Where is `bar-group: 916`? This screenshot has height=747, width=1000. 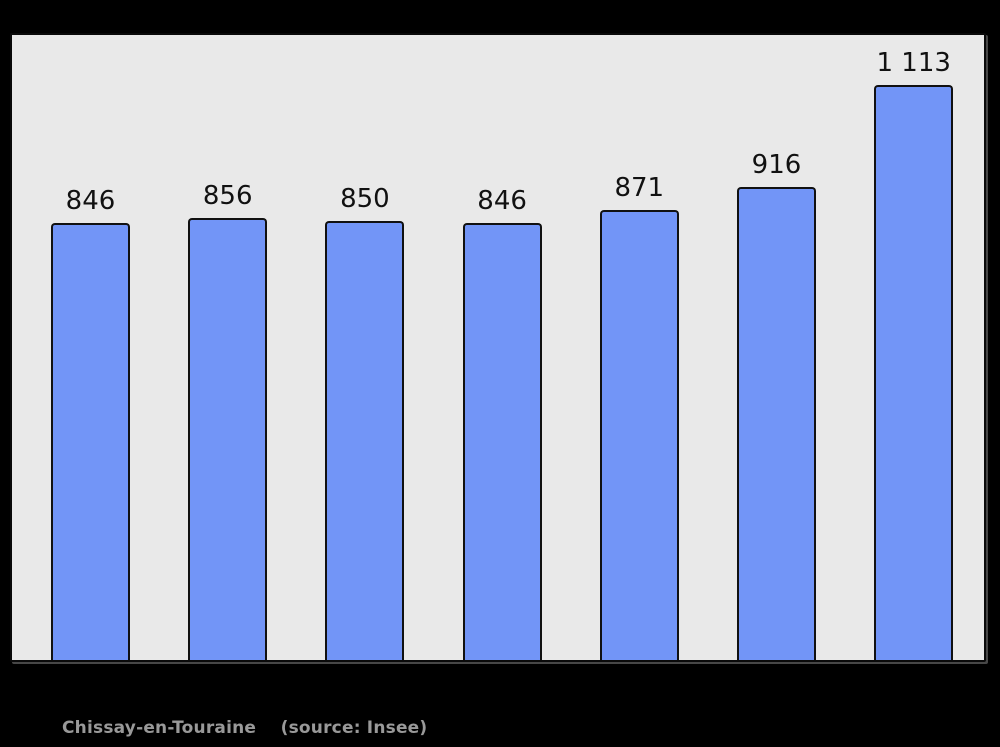 bar-group: 916 is located at coordinates (776, 347).